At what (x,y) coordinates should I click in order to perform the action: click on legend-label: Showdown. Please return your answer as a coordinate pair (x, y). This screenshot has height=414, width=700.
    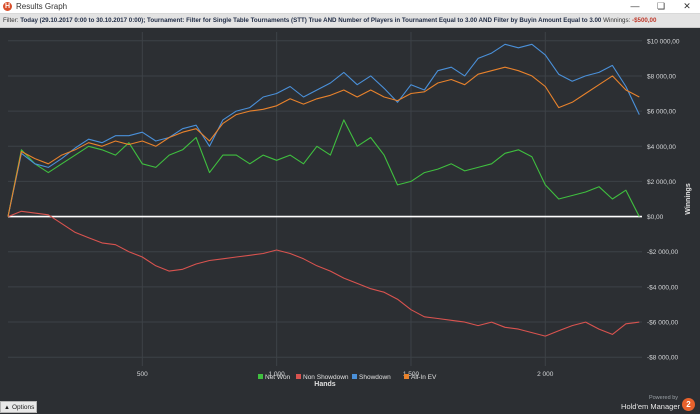
    Looking at the image, I should click on (375, 377).